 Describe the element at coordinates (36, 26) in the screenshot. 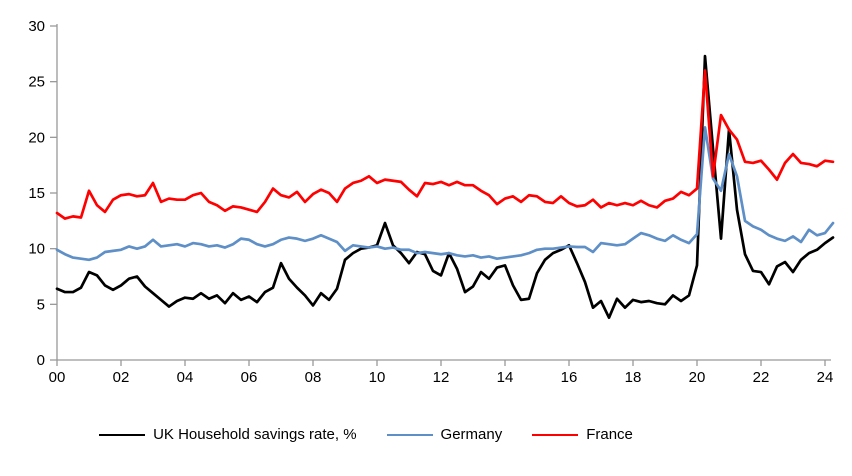

I see `y-tick-label: 30` at that location.